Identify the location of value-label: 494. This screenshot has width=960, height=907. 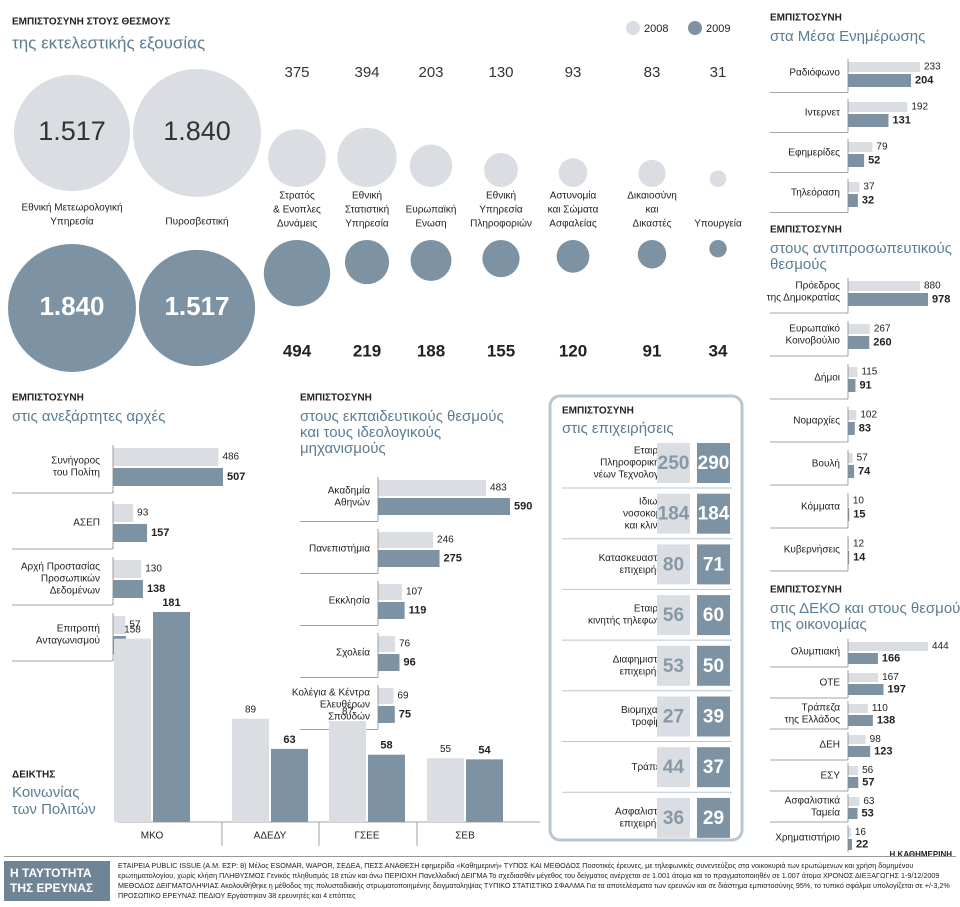
(297, 350).